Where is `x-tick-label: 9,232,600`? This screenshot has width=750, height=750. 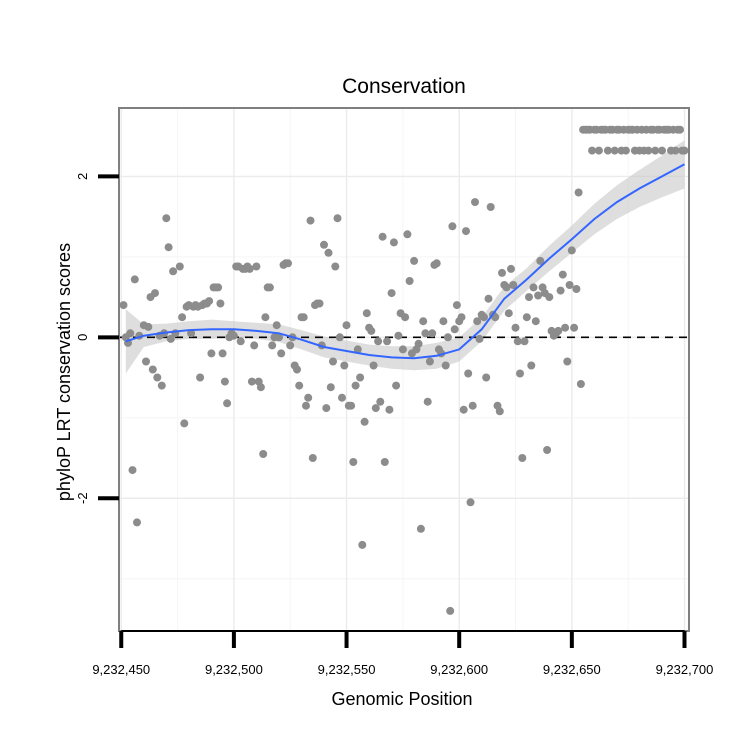
x-tick-label: 9,232,600 is located at coordinates (459, 669).